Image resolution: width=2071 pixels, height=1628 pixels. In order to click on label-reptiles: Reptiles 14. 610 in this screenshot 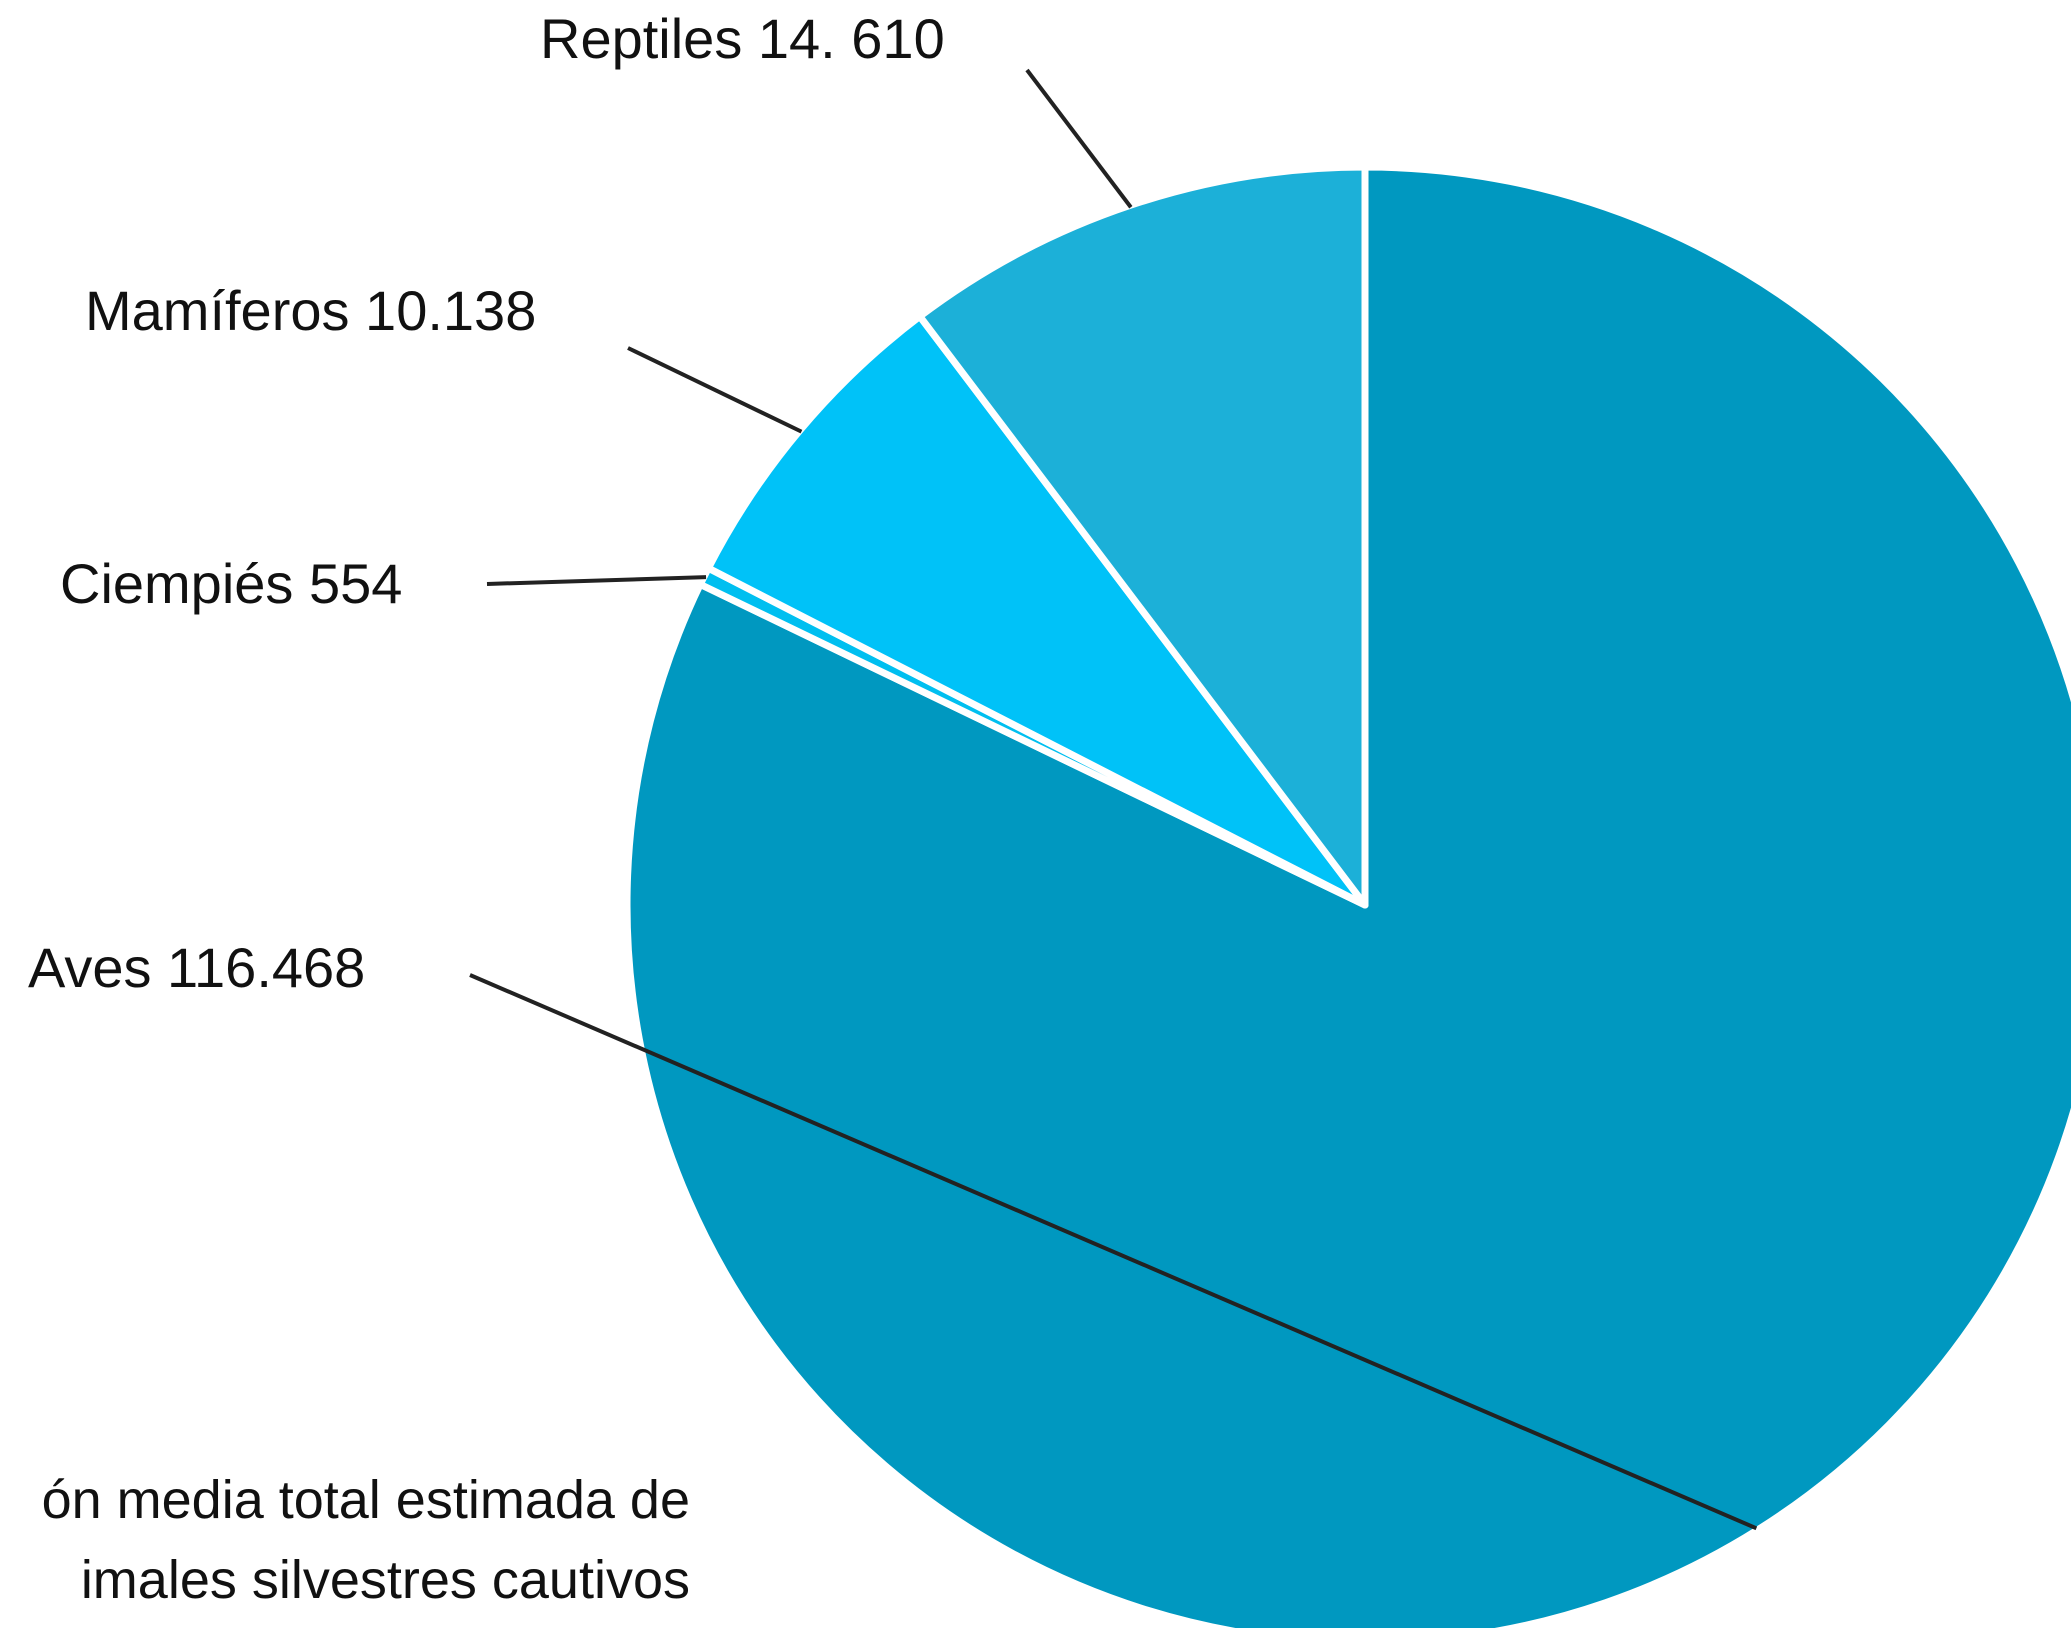, I will do `click(742, 38)`.